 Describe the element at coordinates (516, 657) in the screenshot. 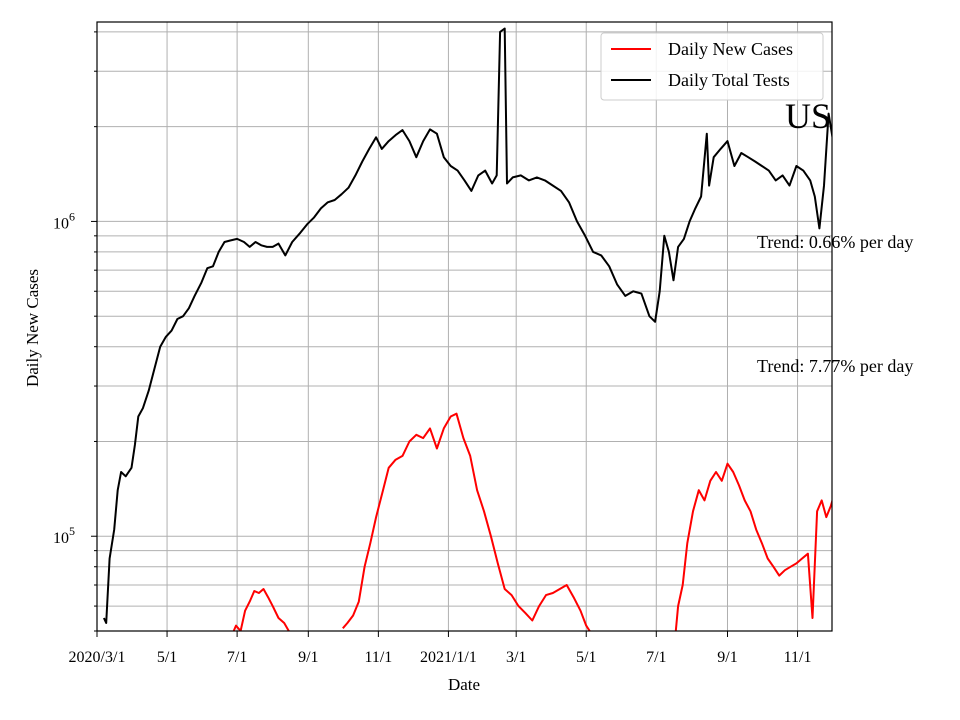

I see `x-tick-label: 3/1` at that location.